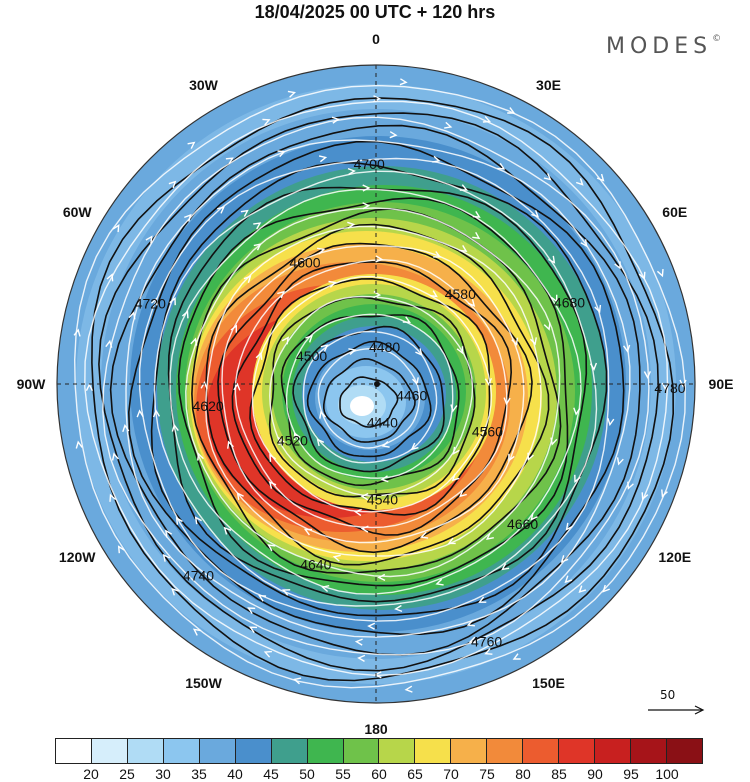  What do you see at coordinates (382, 500) in the screenshot?
I see `contour-label: 4540` at bounding box center [382, 500].